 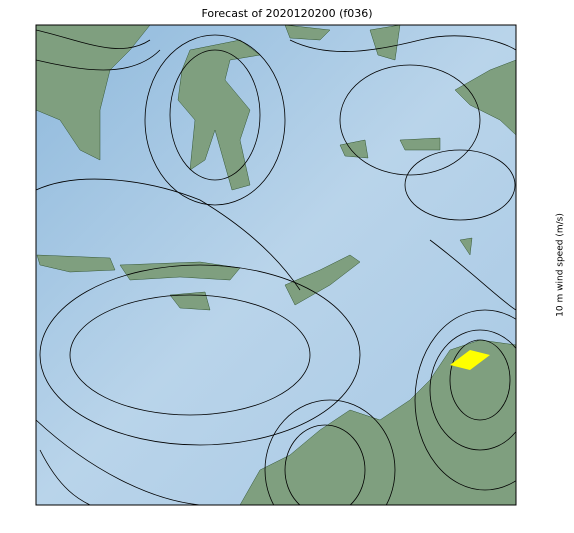 What do you see at coordinates (286, 13) in the screenshot?
I see `title: Forecast of 2020120200 (f036)` at bounding box center [286, 13].